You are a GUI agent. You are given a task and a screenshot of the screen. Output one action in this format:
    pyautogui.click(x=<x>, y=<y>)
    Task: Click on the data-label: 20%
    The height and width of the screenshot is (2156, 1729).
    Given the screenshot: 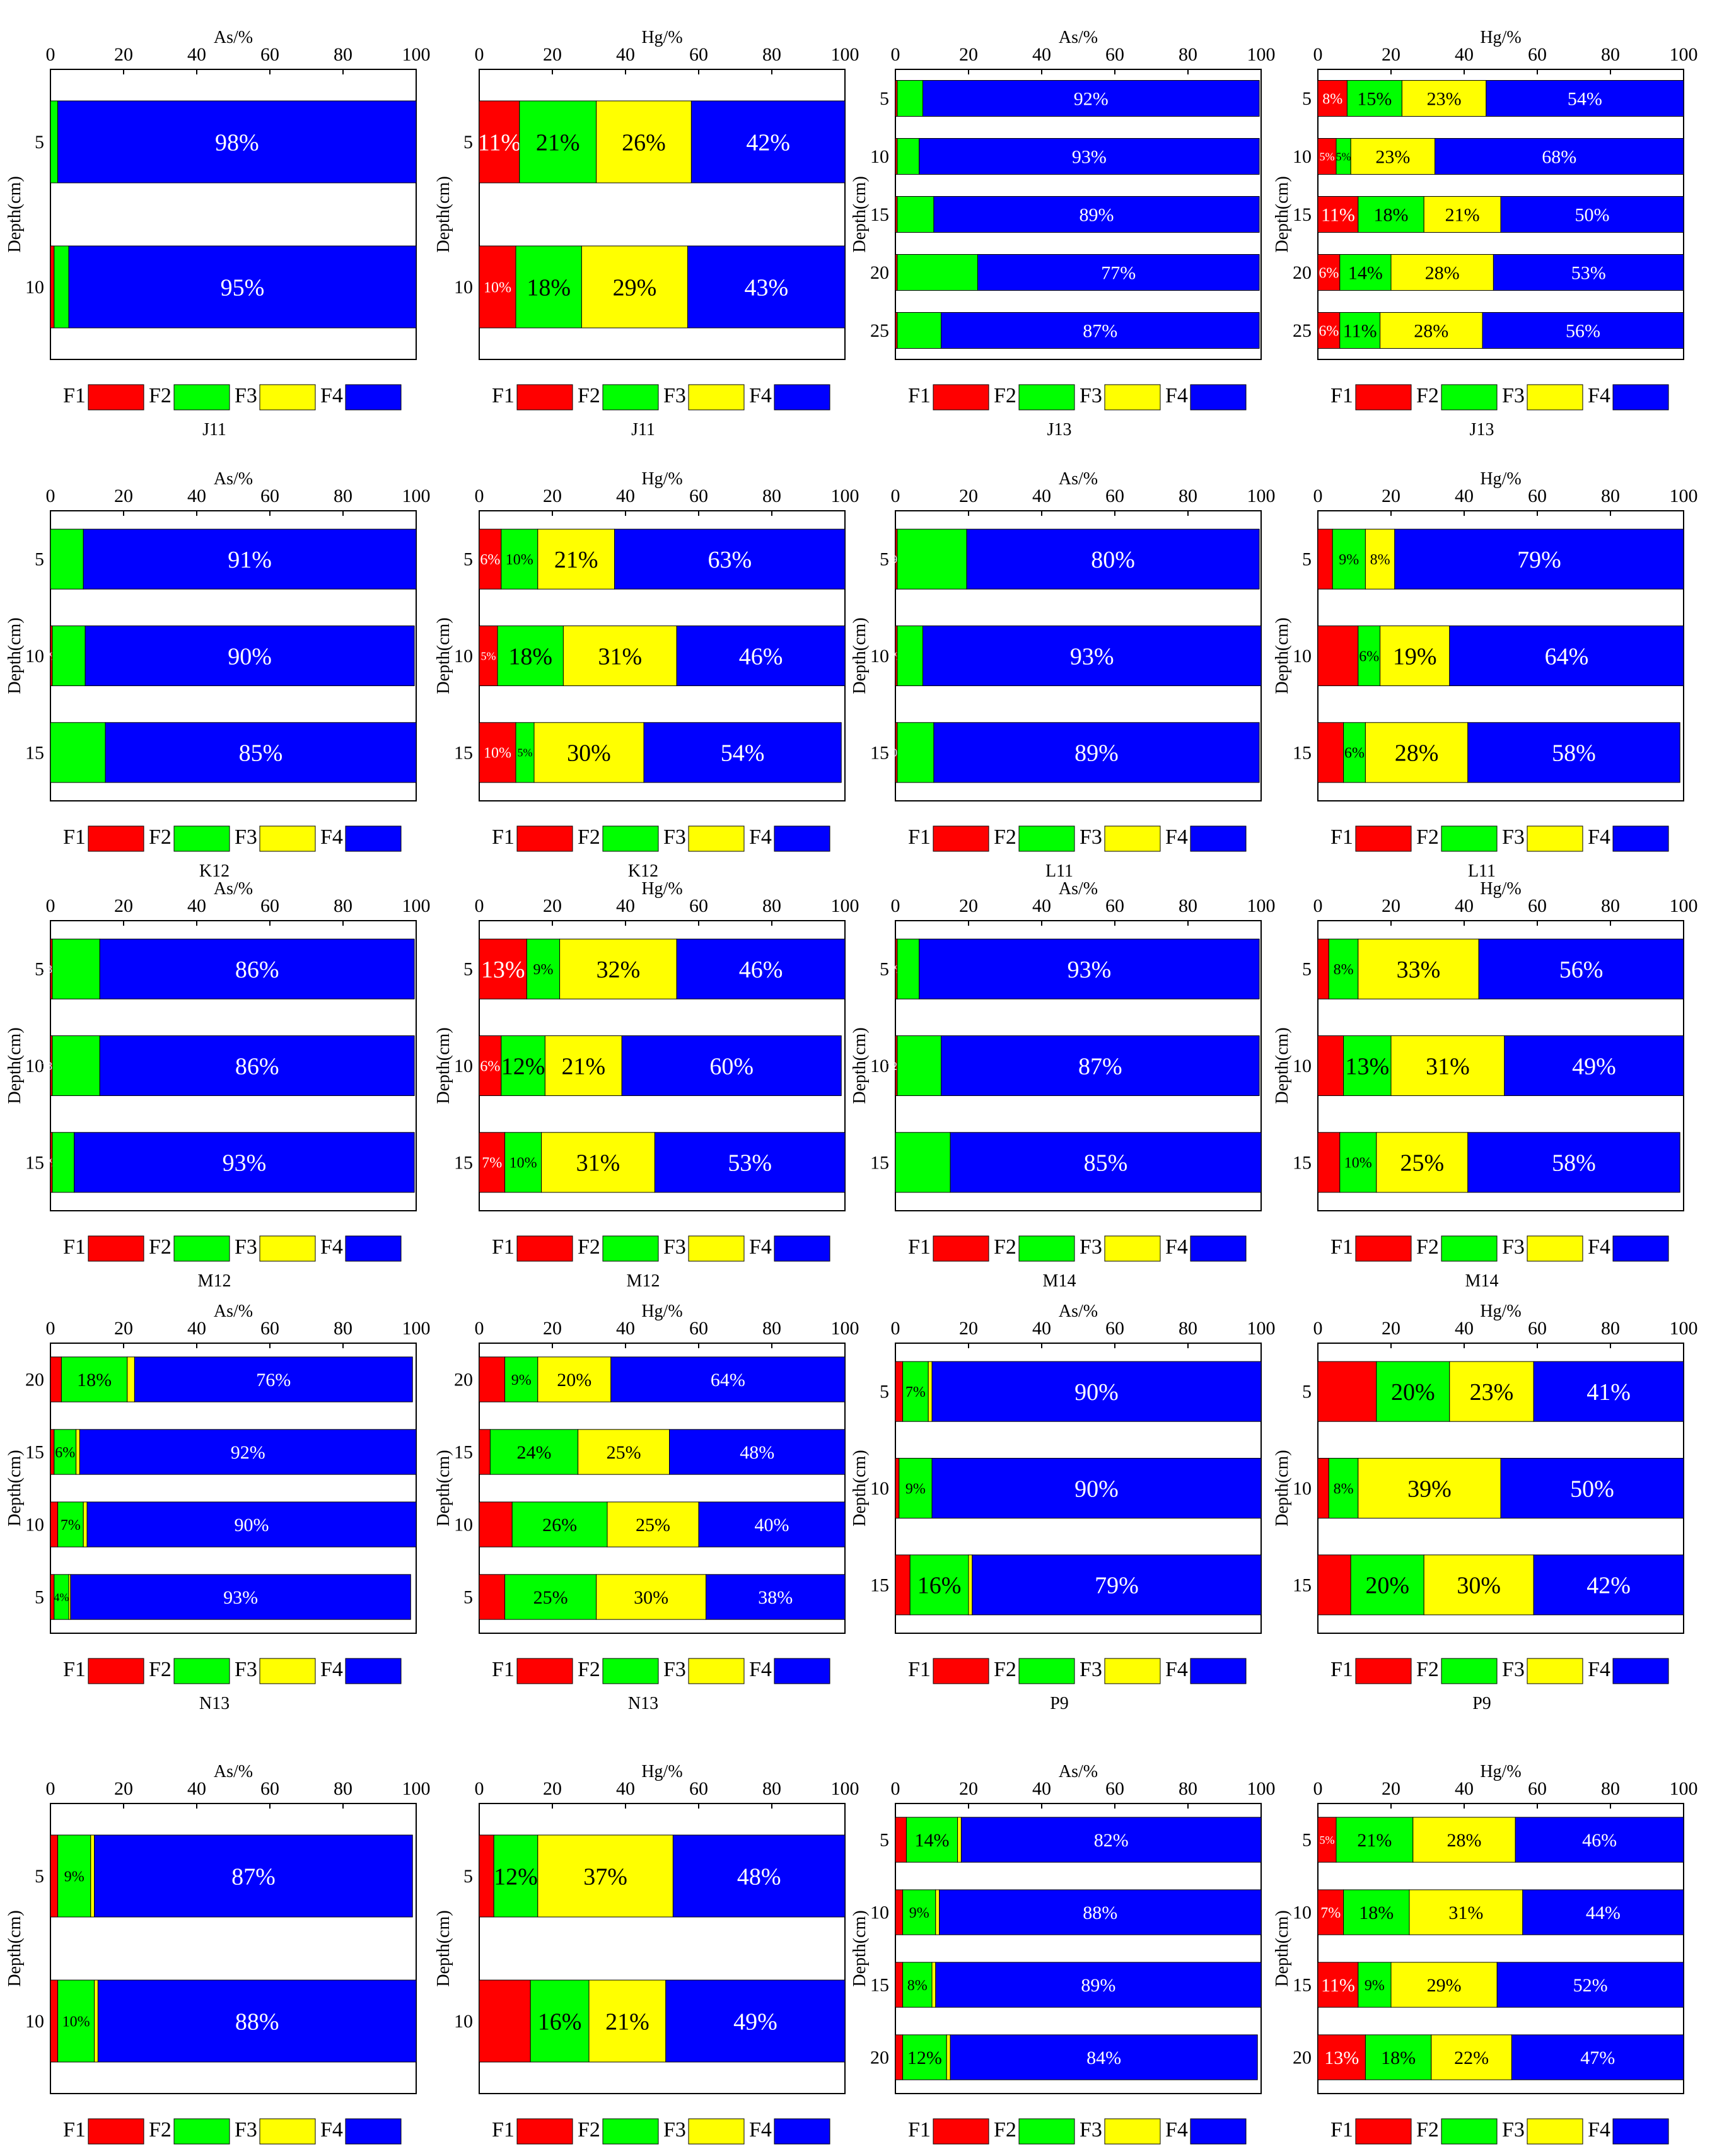 What is the action you would take?
    pyautogui.click(x=1387, y=1586)
    